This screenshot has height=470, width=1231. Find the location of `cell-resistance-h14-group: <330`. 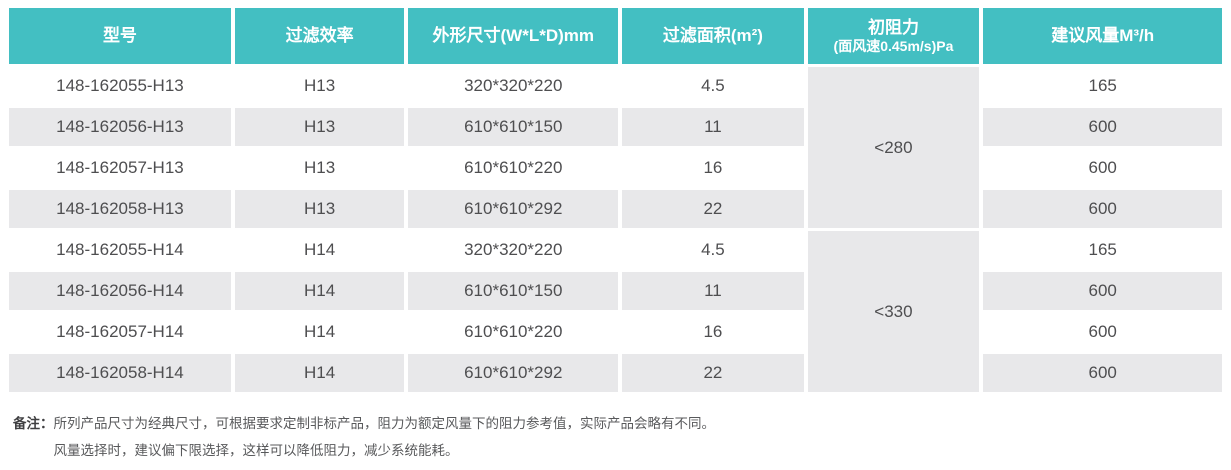

cell-resistance-h14-group: <330 is located at coordinates (893, 311).